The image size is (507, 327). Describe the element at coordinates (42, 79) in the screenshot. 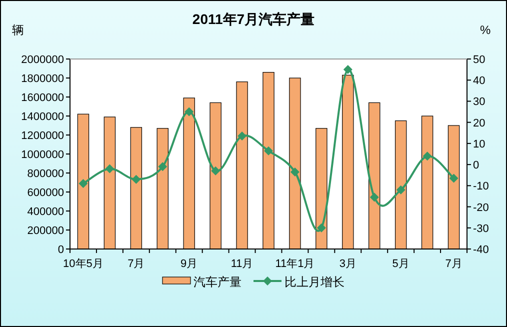

I see `y-tick-label: 1800000` at that location.